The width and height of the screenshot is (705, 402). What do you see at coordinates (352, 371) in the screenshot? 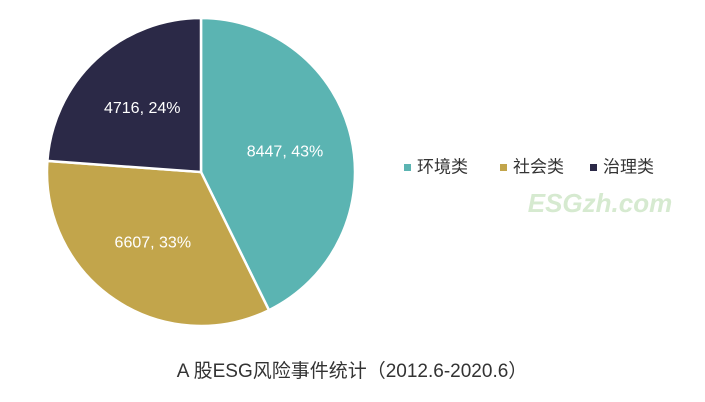
I see `chart-title: A 股ESG风险事件统计（2012.6-2020.6）` at bounding box center [352, 371].